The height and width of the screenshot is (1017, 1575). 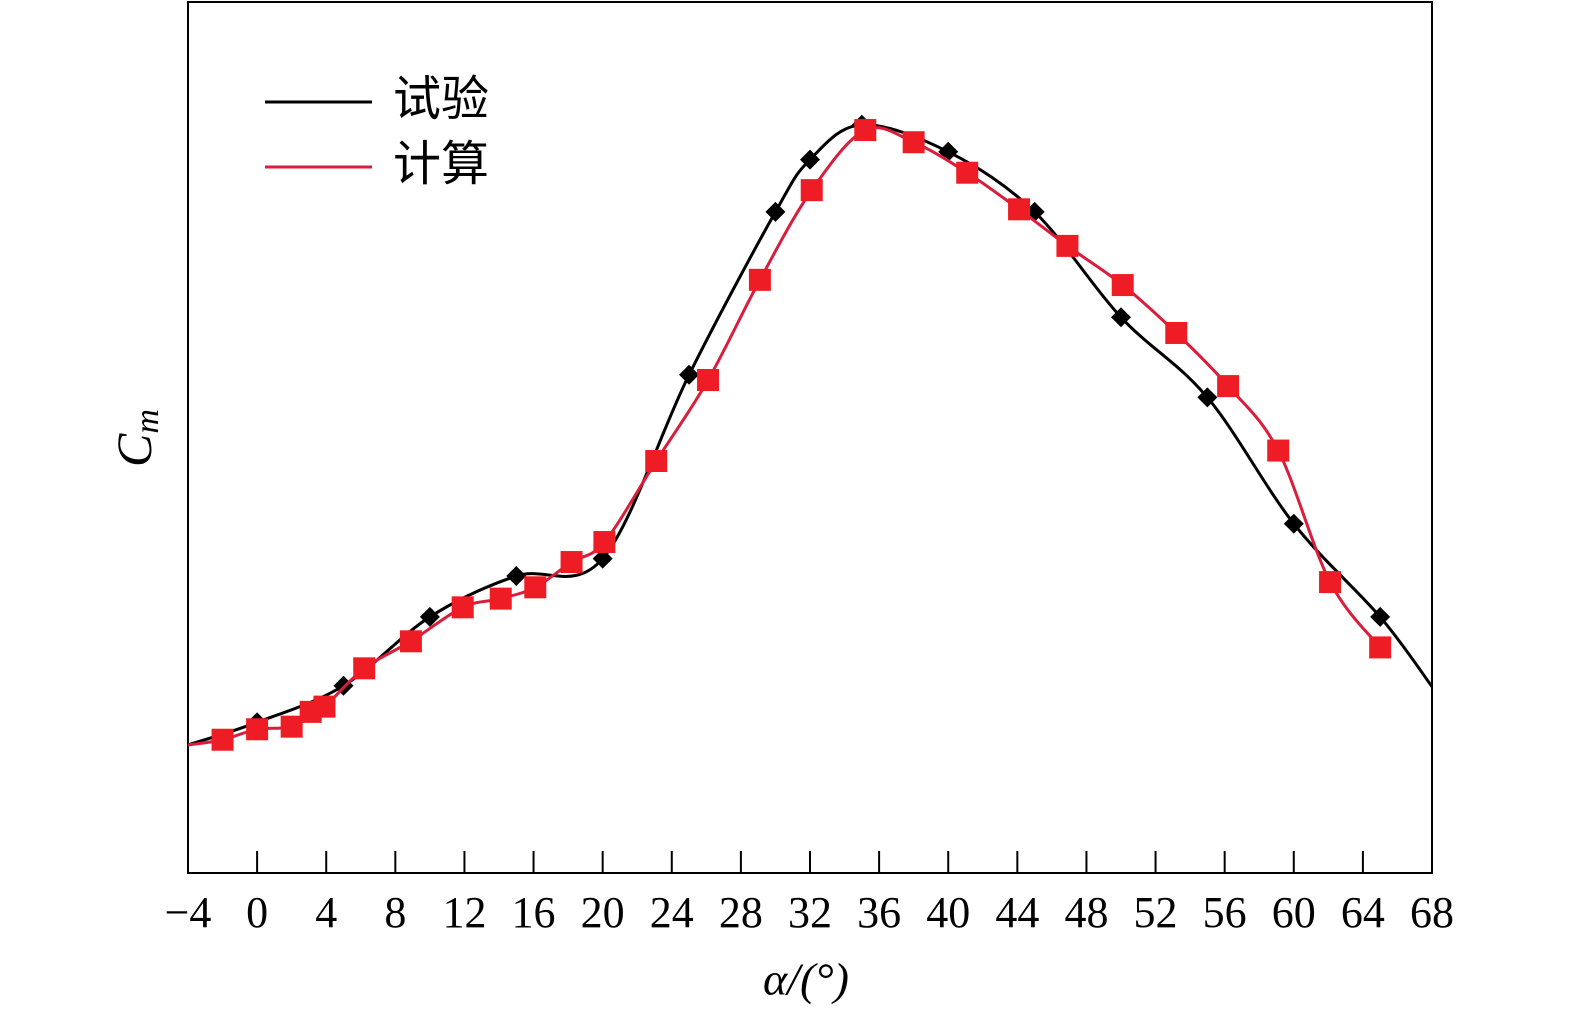 What do you see at coordinates (879, 912) in the screenshot?
I see `x-tick-label: 36` at bounding box center [879, 912].